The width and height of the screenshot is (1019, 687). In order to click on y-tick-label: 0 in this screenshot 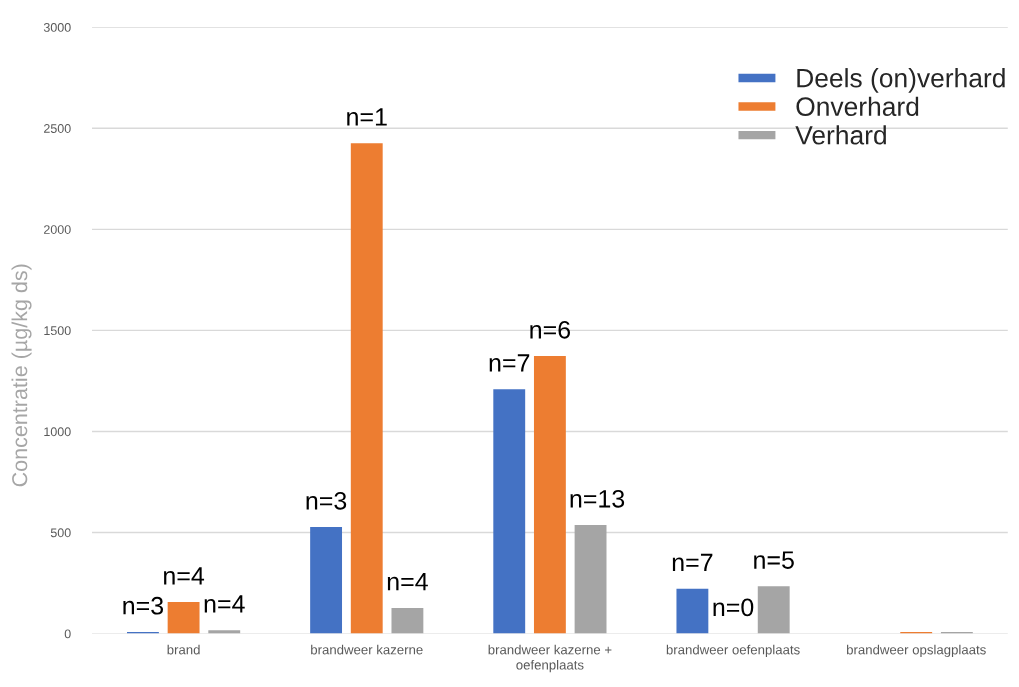, I will do `click(67, 634)`.